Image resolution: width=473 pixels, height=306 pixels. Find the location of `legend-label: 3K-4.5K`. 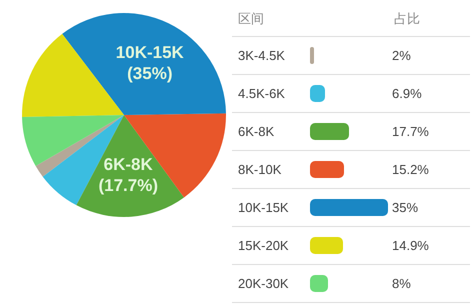

legend-label: 3K-4.5K is located at coordinates (261, 55).